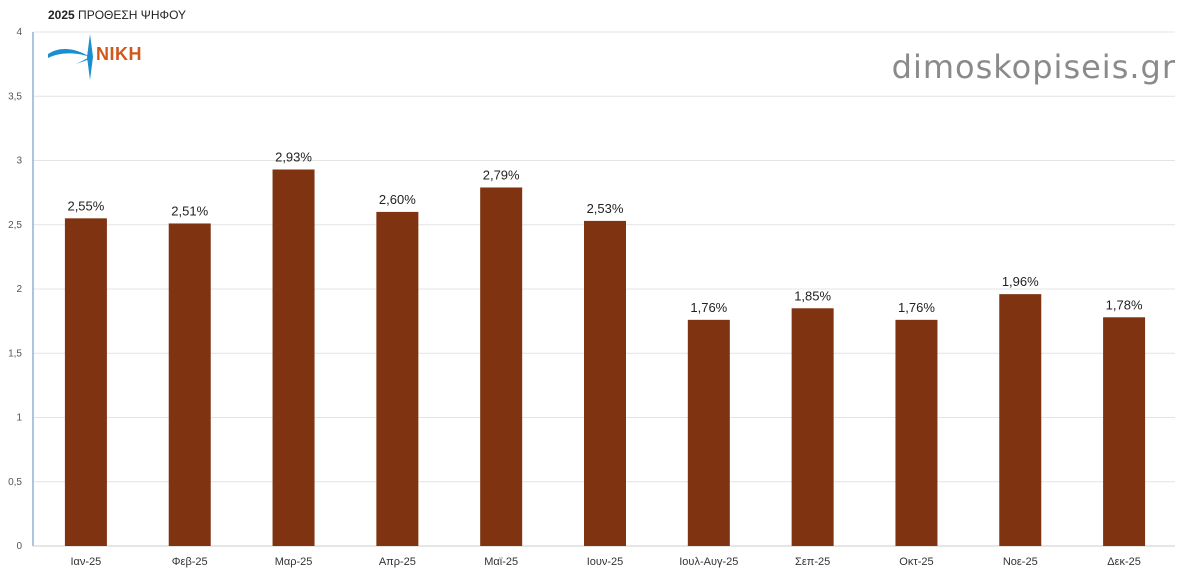 Image resolution: width=1200 pixels, height=575 pixels. What do you see at coordinates (85, 562) in the screenshot?
I see `x-tick-label: Ιαν-25` at bounding box center [85, 562].